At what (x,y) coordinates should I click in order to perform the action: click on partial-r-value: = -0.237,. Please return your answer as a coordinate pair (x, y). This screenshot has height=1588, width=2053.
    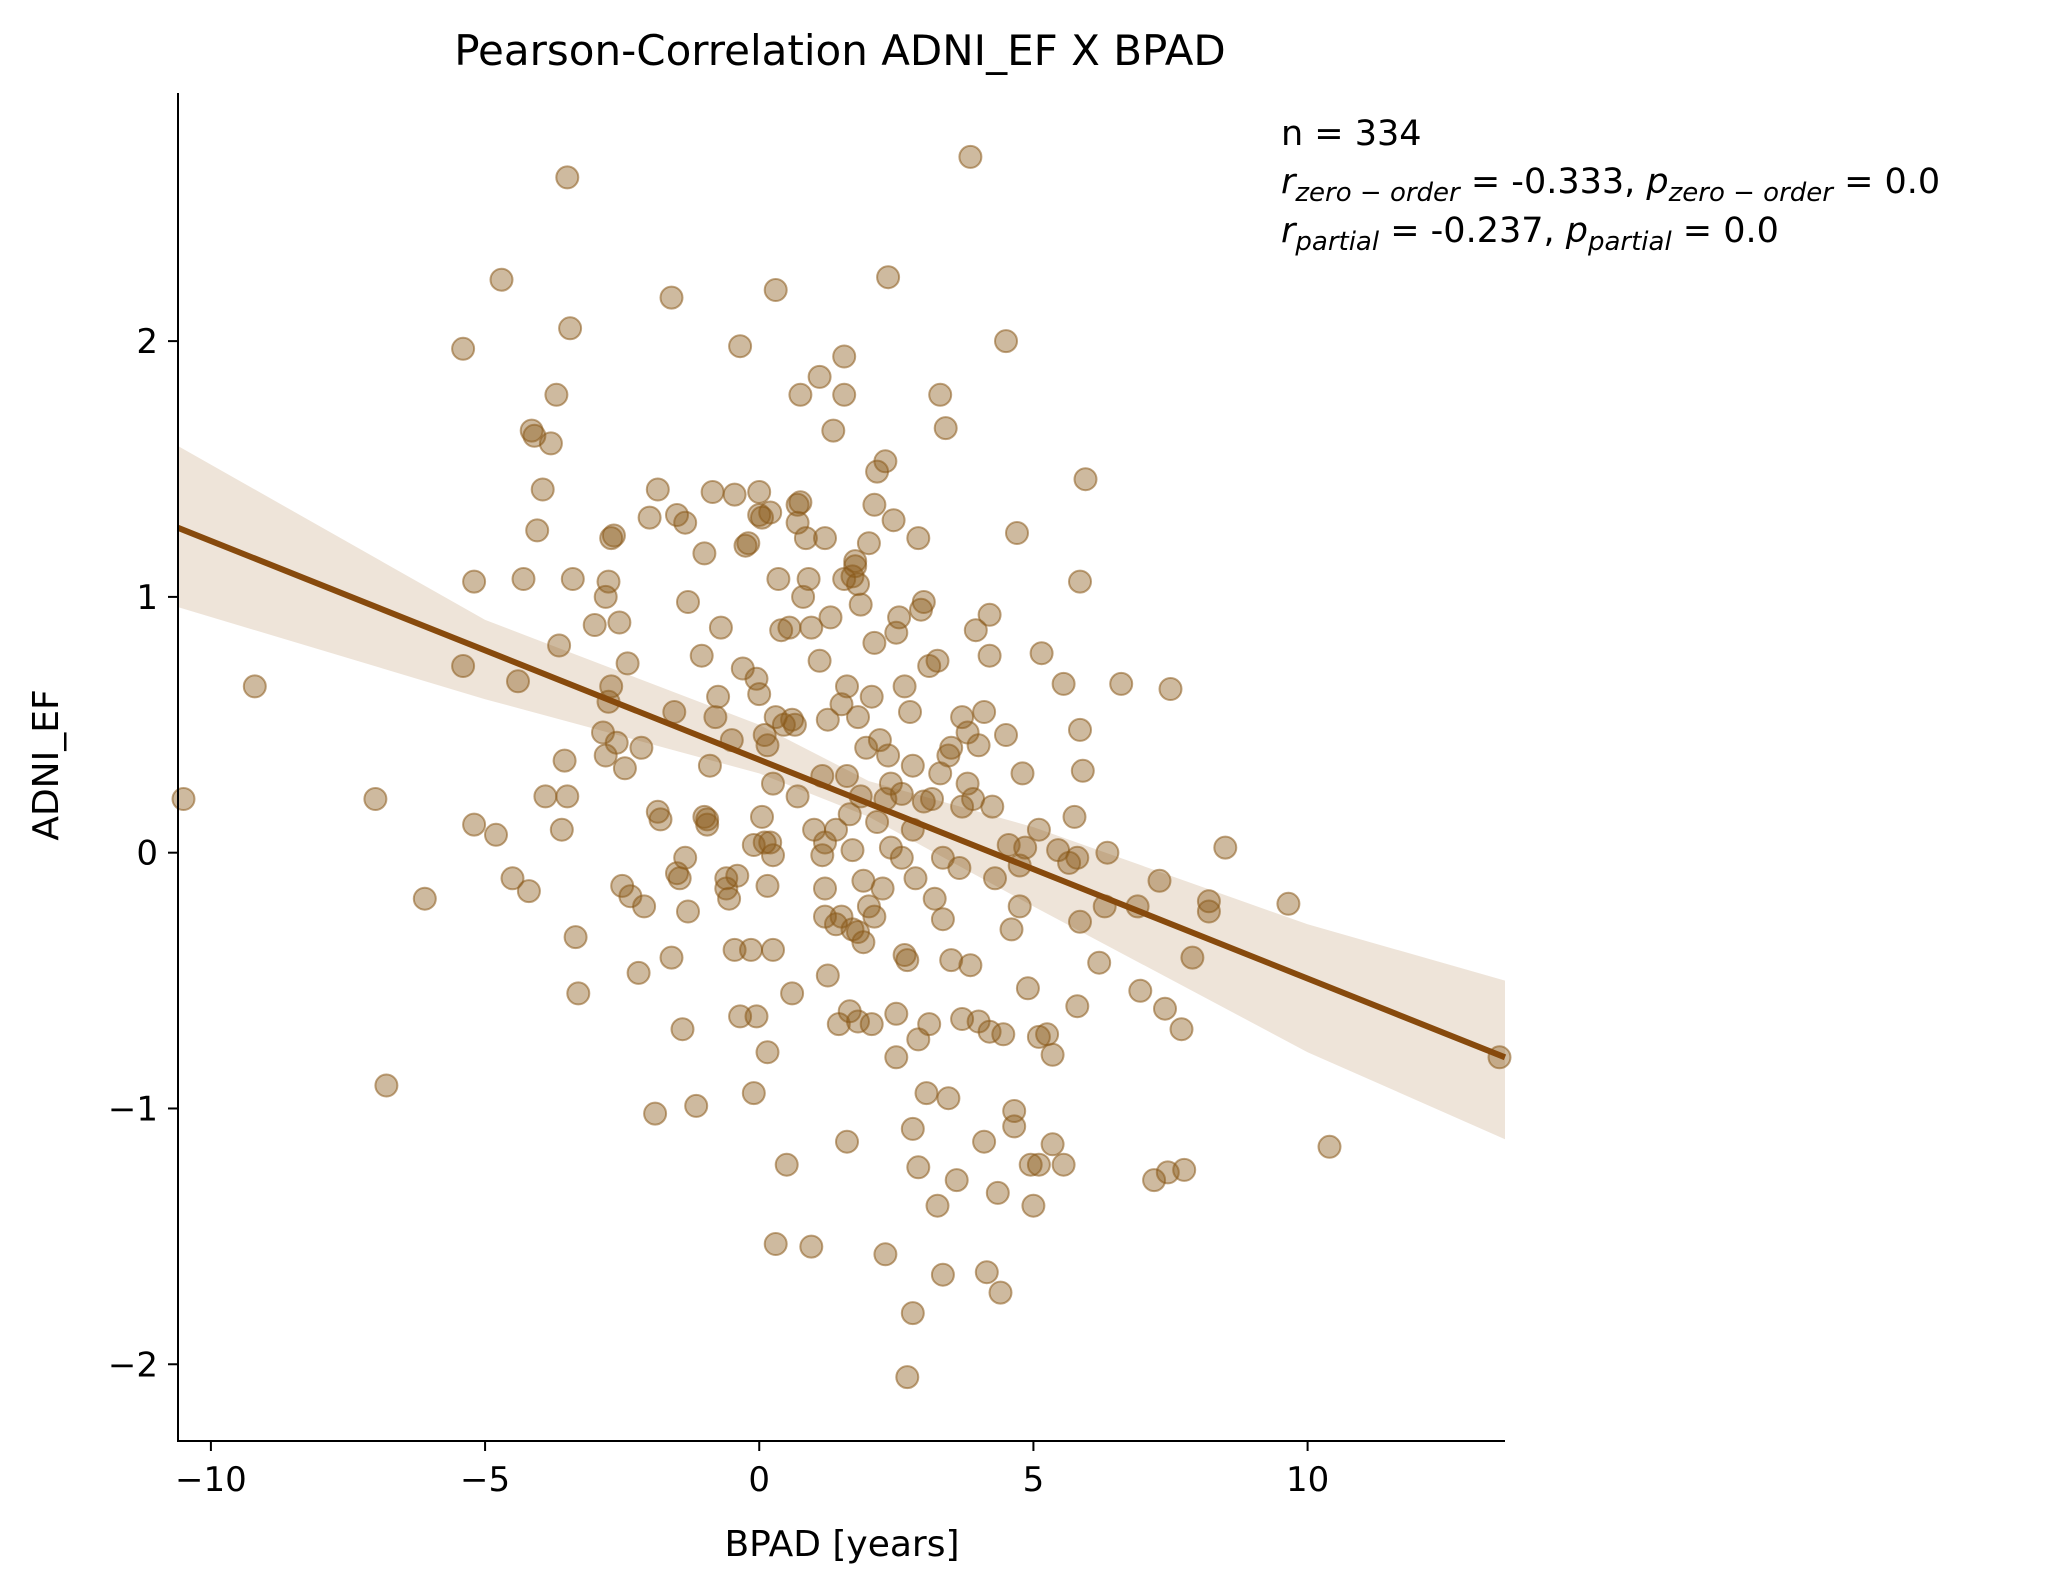
    Looking at the image, I should click on (1472, 231).